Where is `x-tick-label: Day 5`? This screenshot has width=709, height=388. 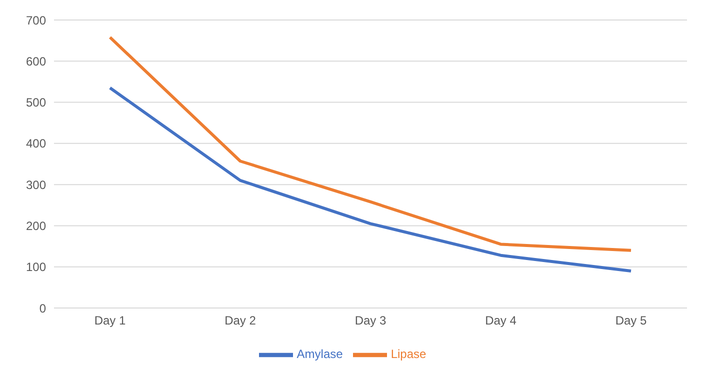 x-tick-label: Day 5 is located at coordinates (631, 321).